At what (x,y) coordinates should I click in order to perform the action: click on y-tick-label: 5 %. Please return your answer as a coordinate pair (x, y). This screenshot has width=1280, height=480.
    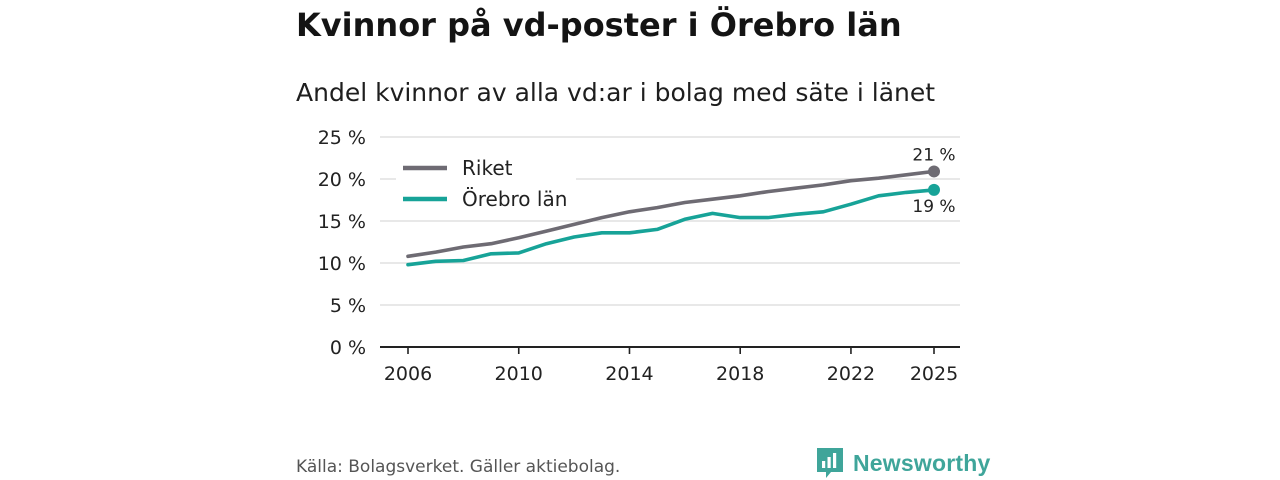
    Looking at the image, I should click on (348, 306).